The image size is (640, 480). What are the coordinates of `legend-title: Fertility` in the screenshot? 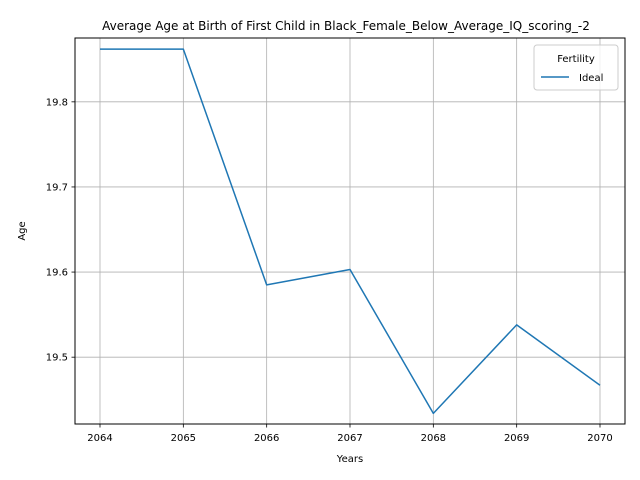 It's located at (576, 59).